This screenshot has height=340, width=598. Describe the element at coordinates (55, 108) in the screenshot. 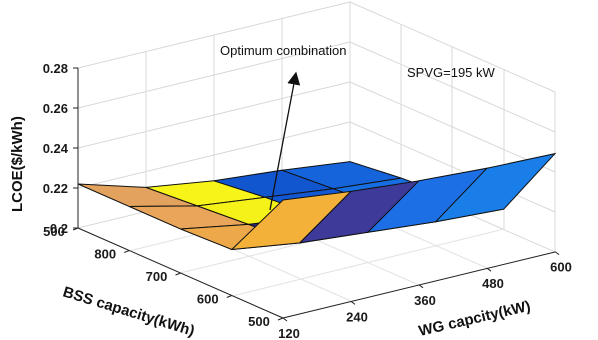

I see `z-tick-label: 0.26` at that location.